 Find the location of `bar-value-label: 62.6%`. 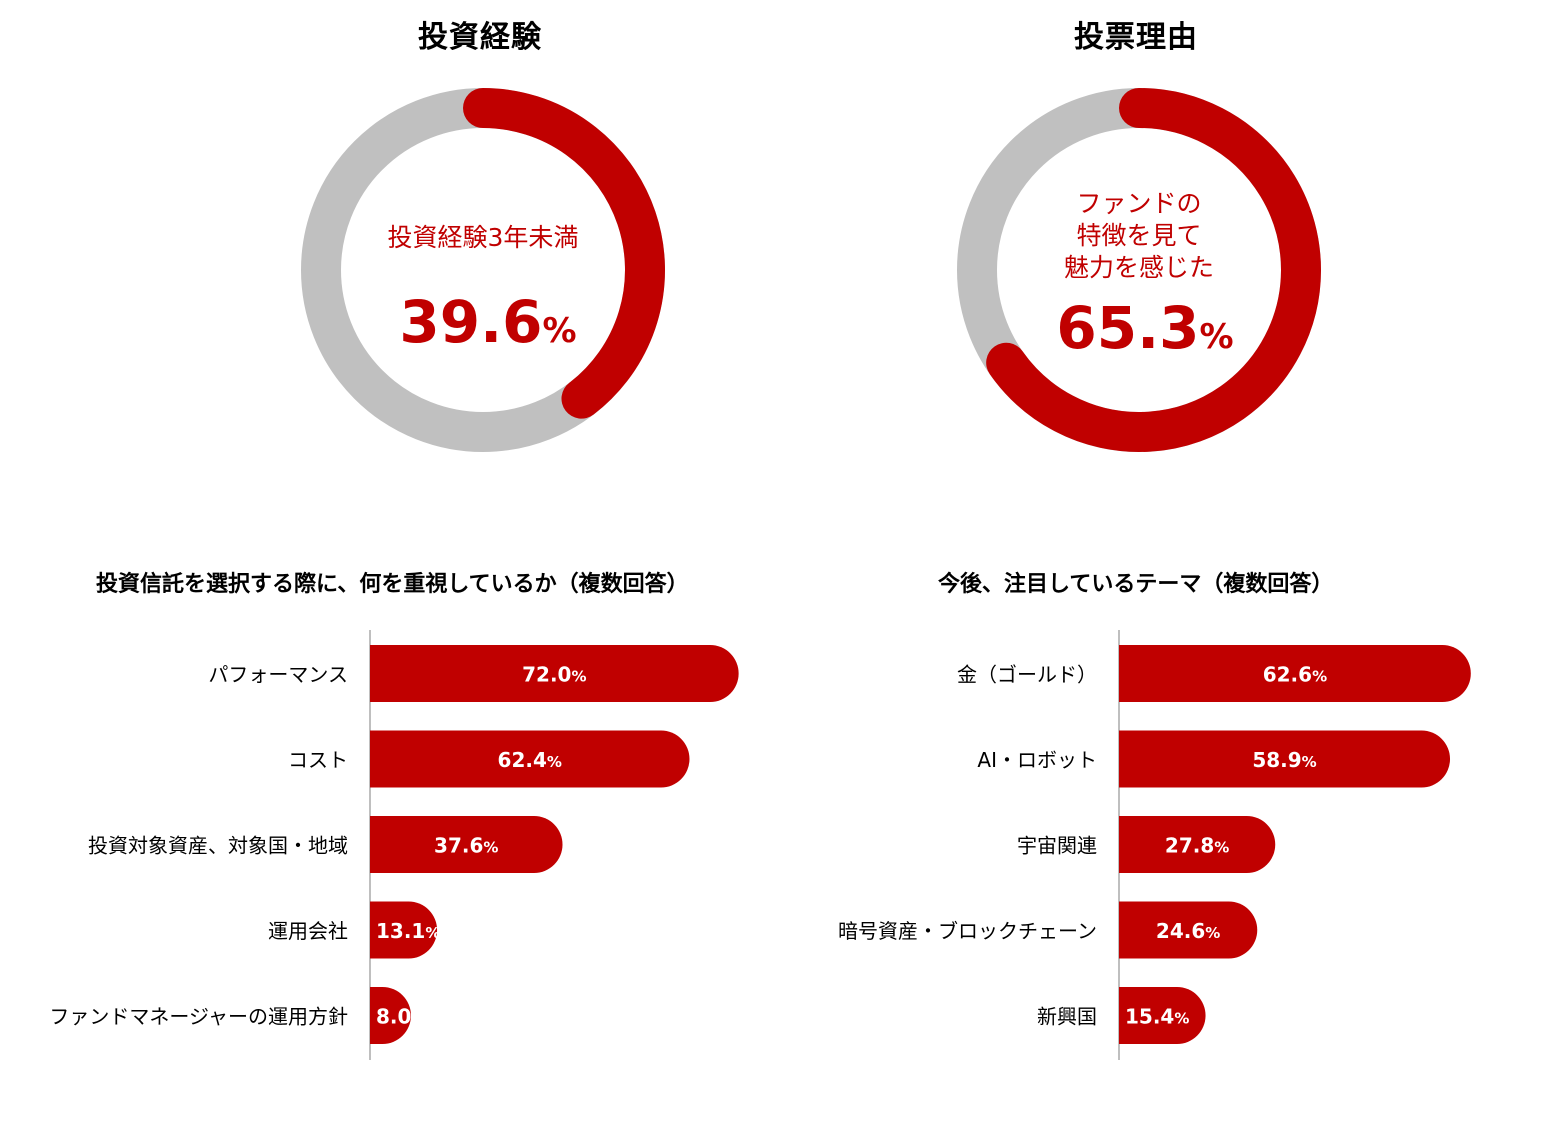

bar-value-label: 62.6% is located at coordinates (1295, 675).